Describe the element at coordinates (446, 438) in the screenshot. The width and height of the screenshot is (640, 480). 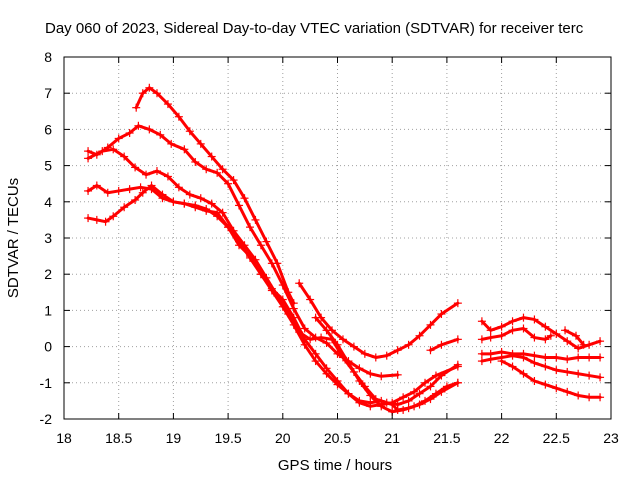
I see `x-tick-label: 21.5` at that location.